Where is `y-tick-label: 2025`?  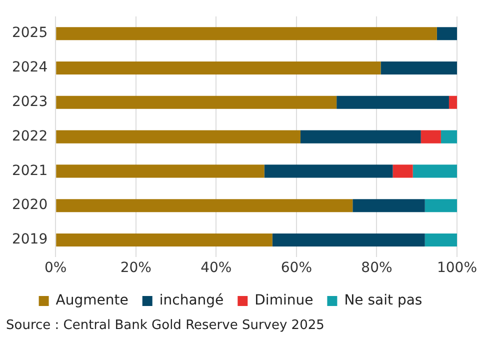
y-tick-label: 2025 is located at coordinates (30, 33).